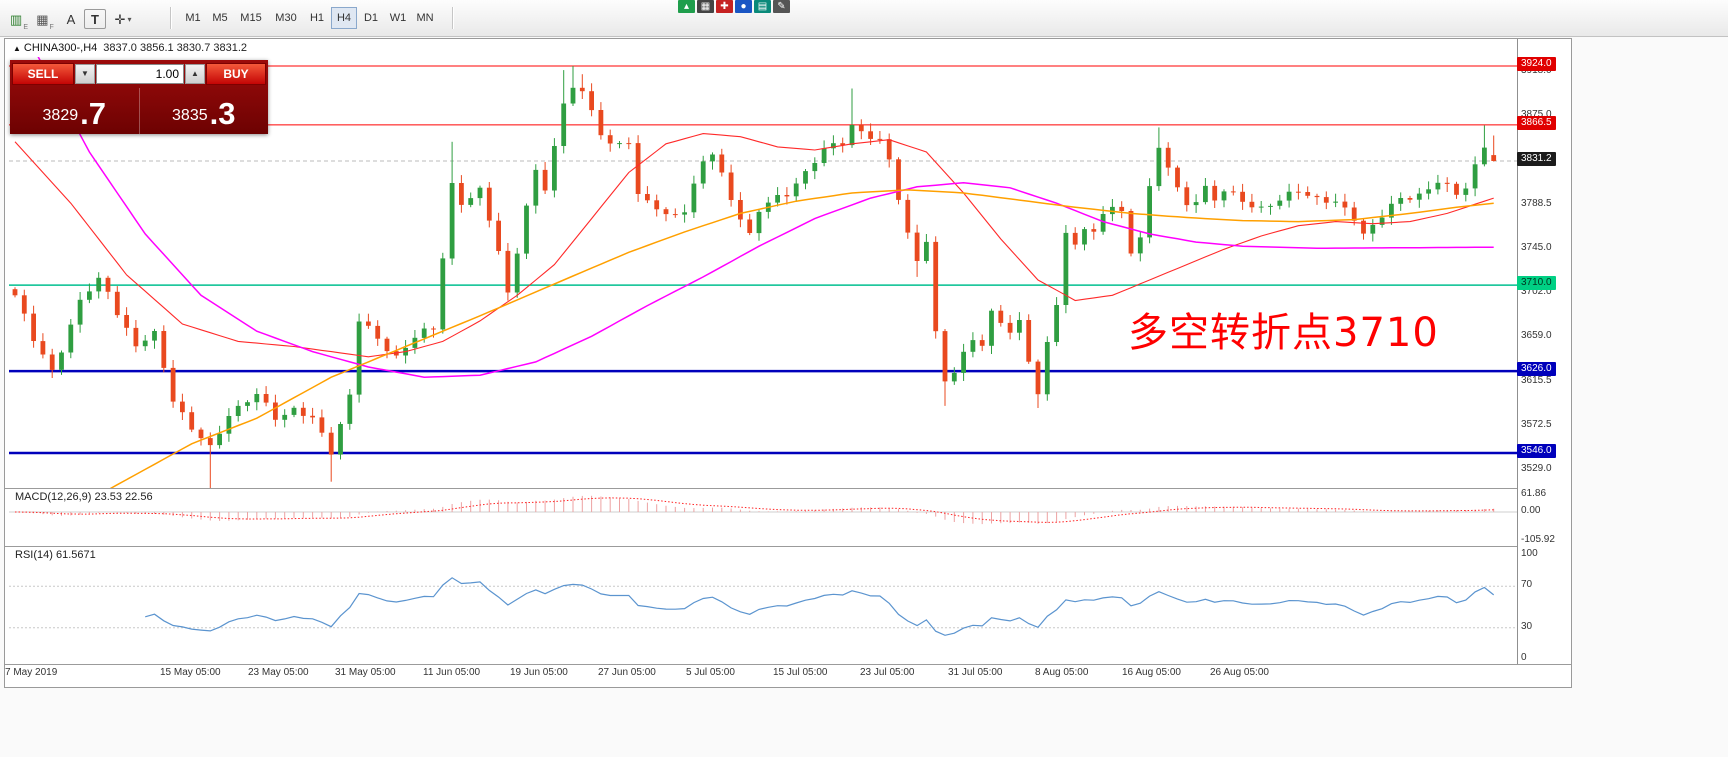  What do you see at coordinates (85, 74) in the screenshot?
I see `volume-decrease-button: ▼` at bounding box center [85, 74].